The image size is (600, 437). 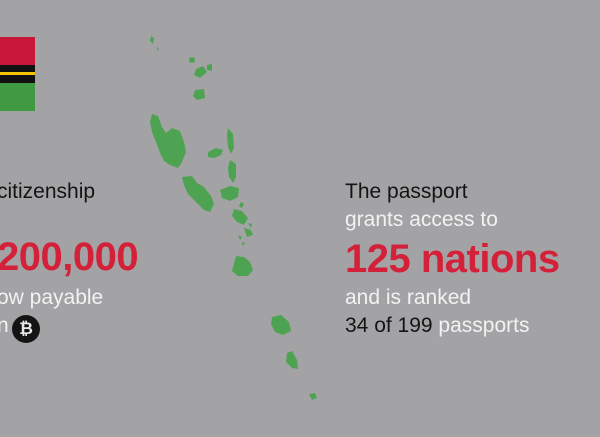 I want to click on passport-headline: 125 nations, so click(x=452, y=259).